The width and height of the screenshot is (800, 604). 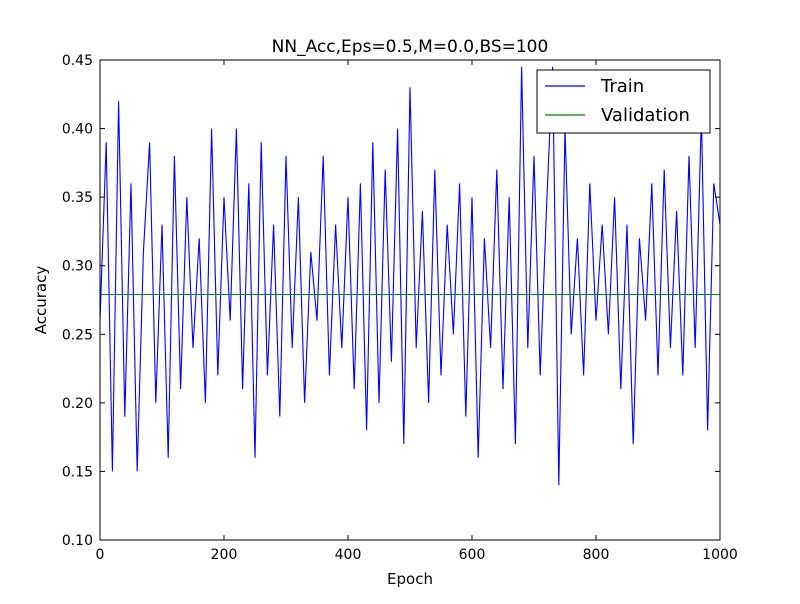 What do you see at coordinates (224, 555) in the screenshot?
I see `x-tick-label: 200` at bounding box center [224, 555].